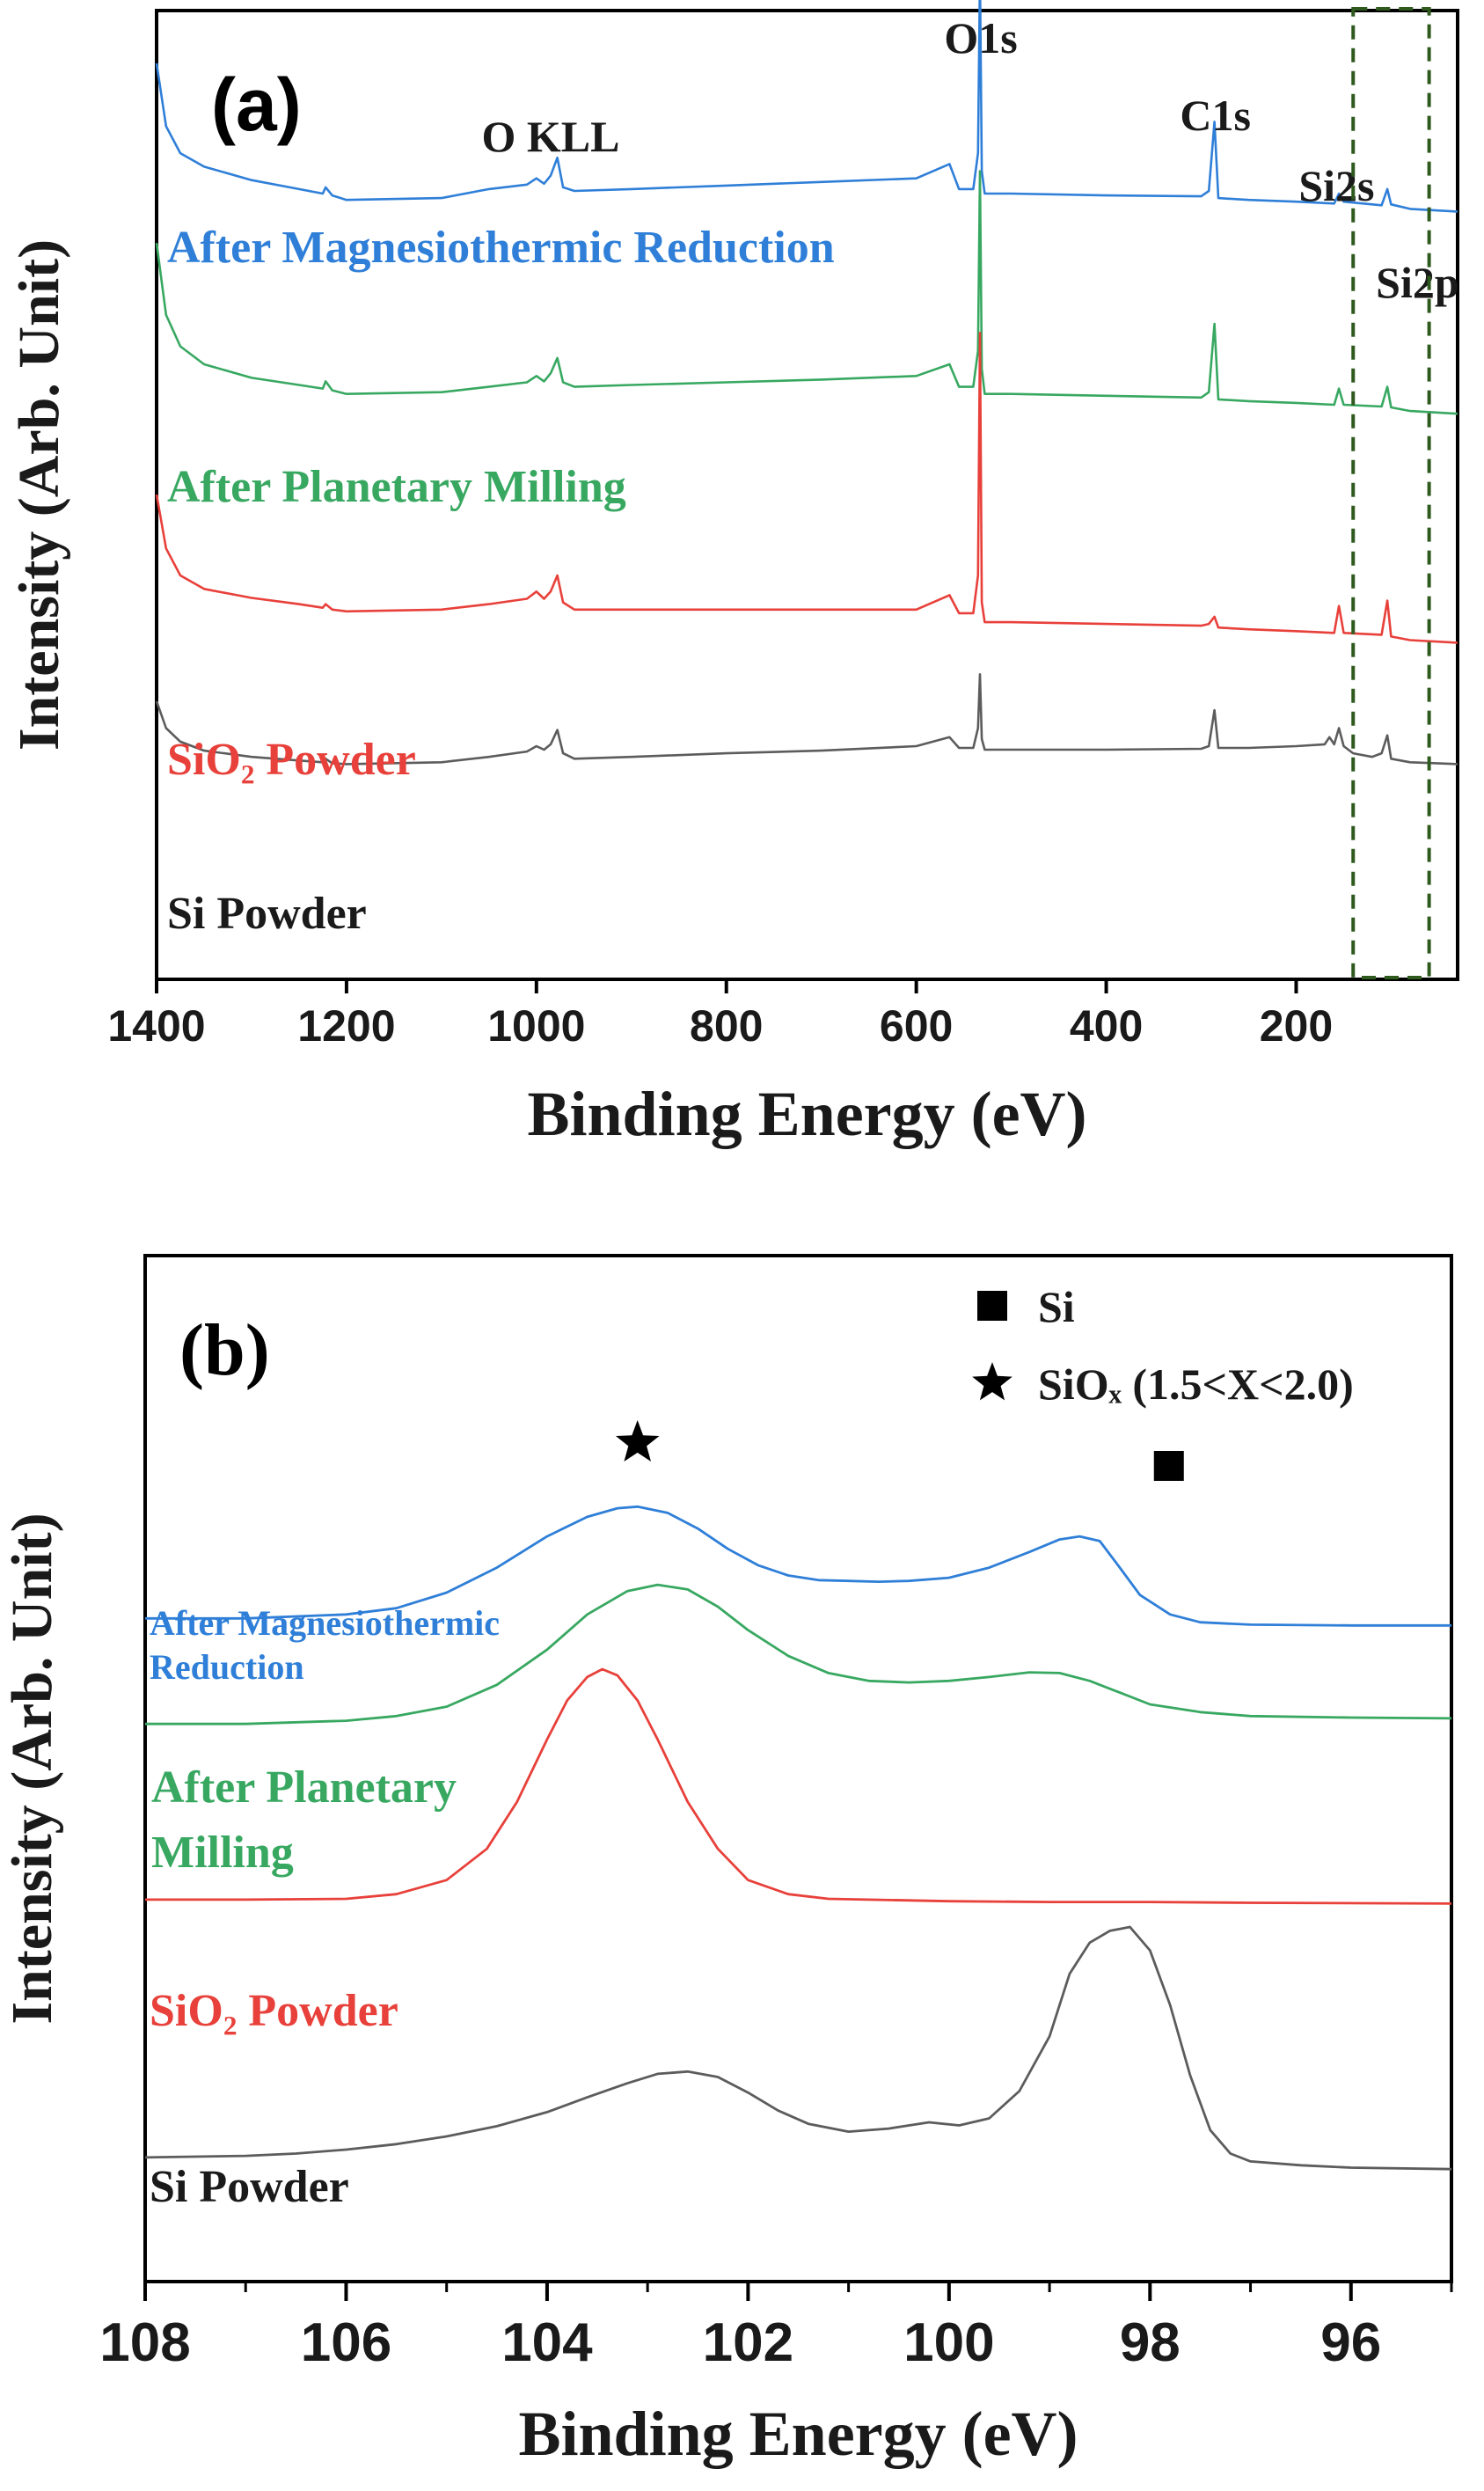  Describe the element at coordinates (1163, 1345) in the screenshot. I see `panel-b-legend: Si SiOₓ (1.5<X<2.0)` at that location.